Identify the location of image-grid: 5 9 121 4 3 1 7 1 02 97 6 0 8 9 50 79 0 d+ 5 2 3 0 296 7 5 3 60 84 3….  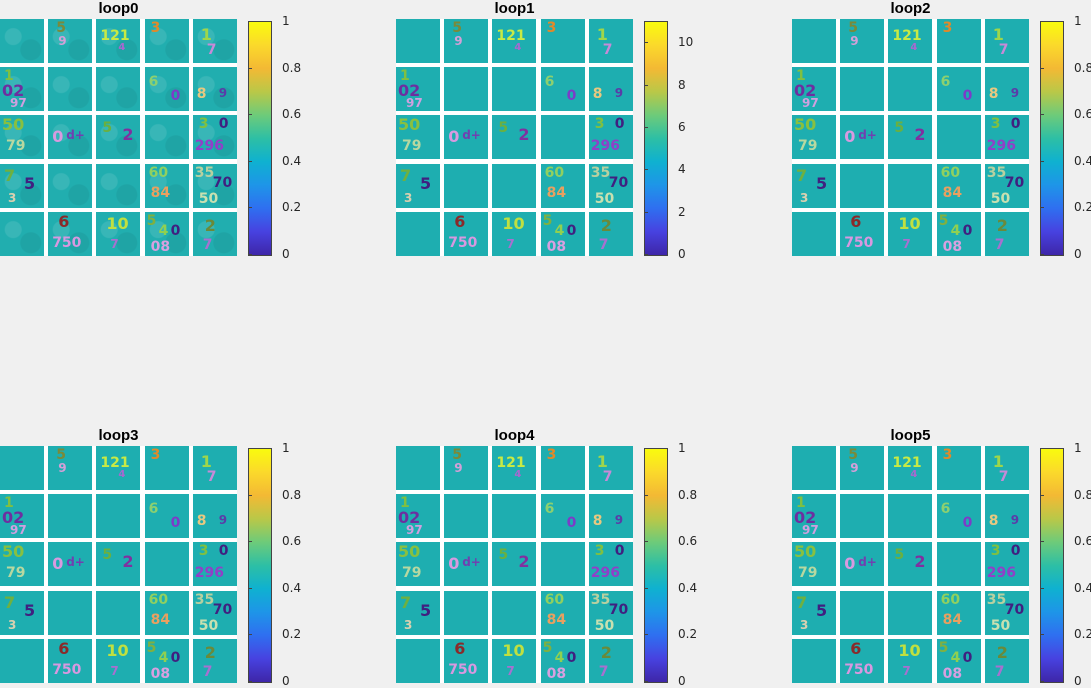
(514, 137).